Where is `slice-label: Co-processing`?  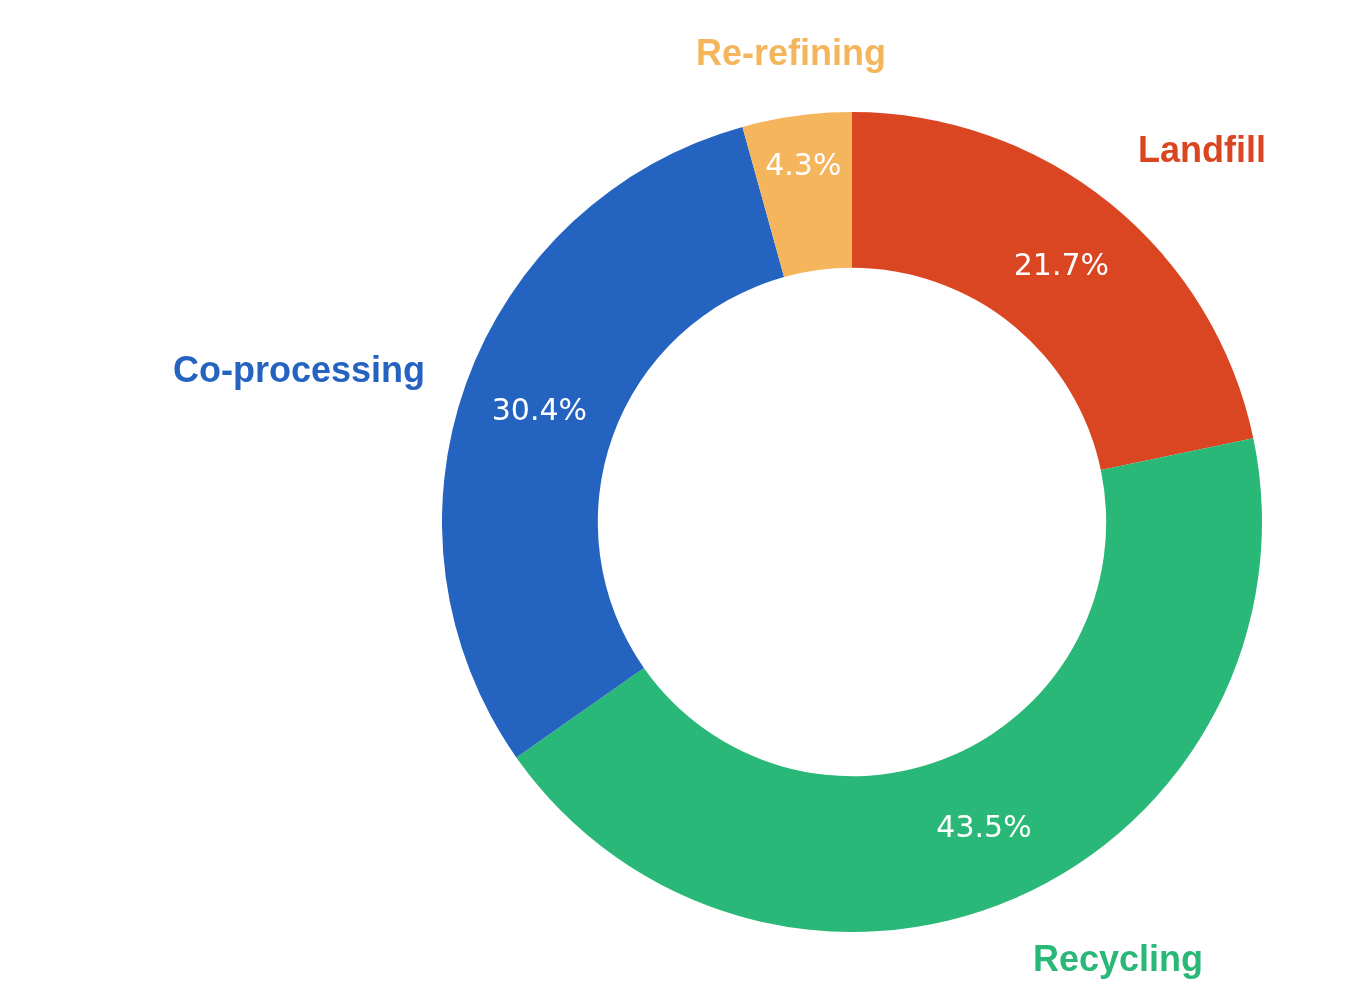 slice-label: Co-processing is located at coordinates (299, 369).